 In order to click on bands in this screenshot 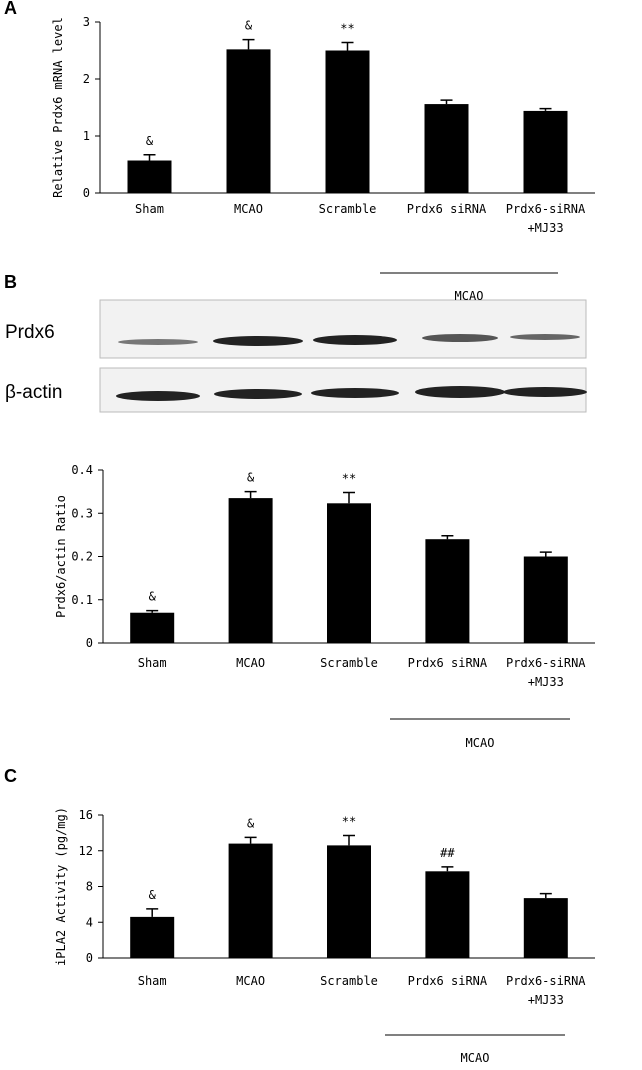, I will do `click(351, 367)`.